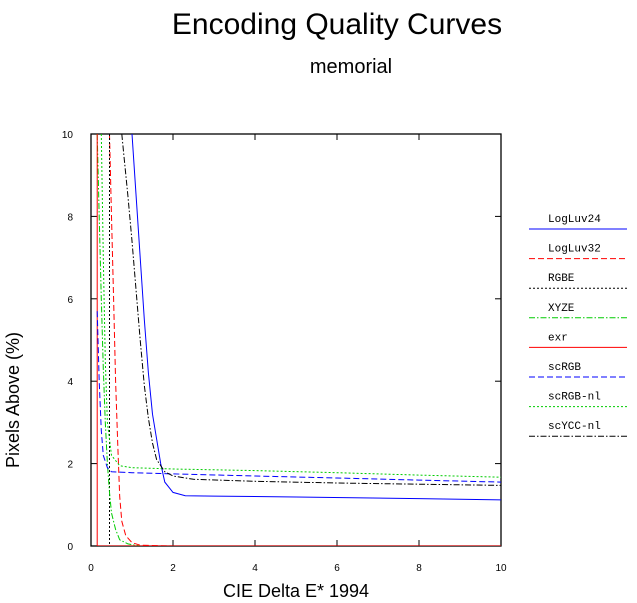 The image size is (637, 603). I want to click on y-tick-label: 0, so click(70, 547).